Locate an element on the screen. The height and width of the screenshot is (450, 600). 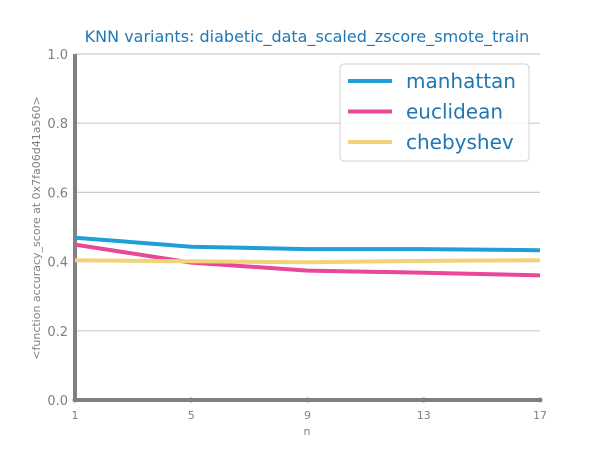
y-ticks: 0.0 0.2 0.4 0.6 0.8 1.0 is located at coordinates (57, 228).